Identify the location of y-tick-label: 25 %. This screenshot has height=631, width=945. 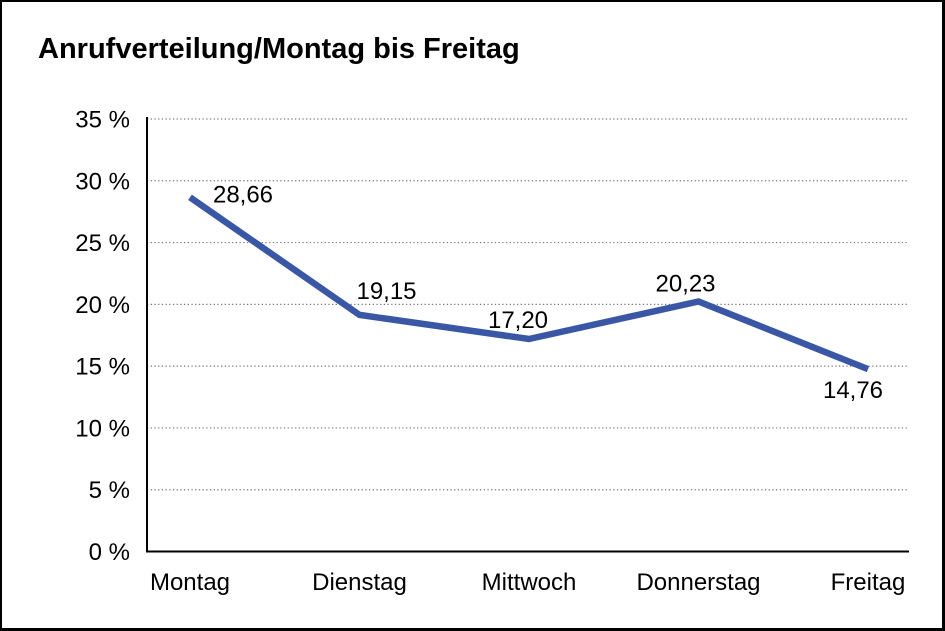
(102, 243).